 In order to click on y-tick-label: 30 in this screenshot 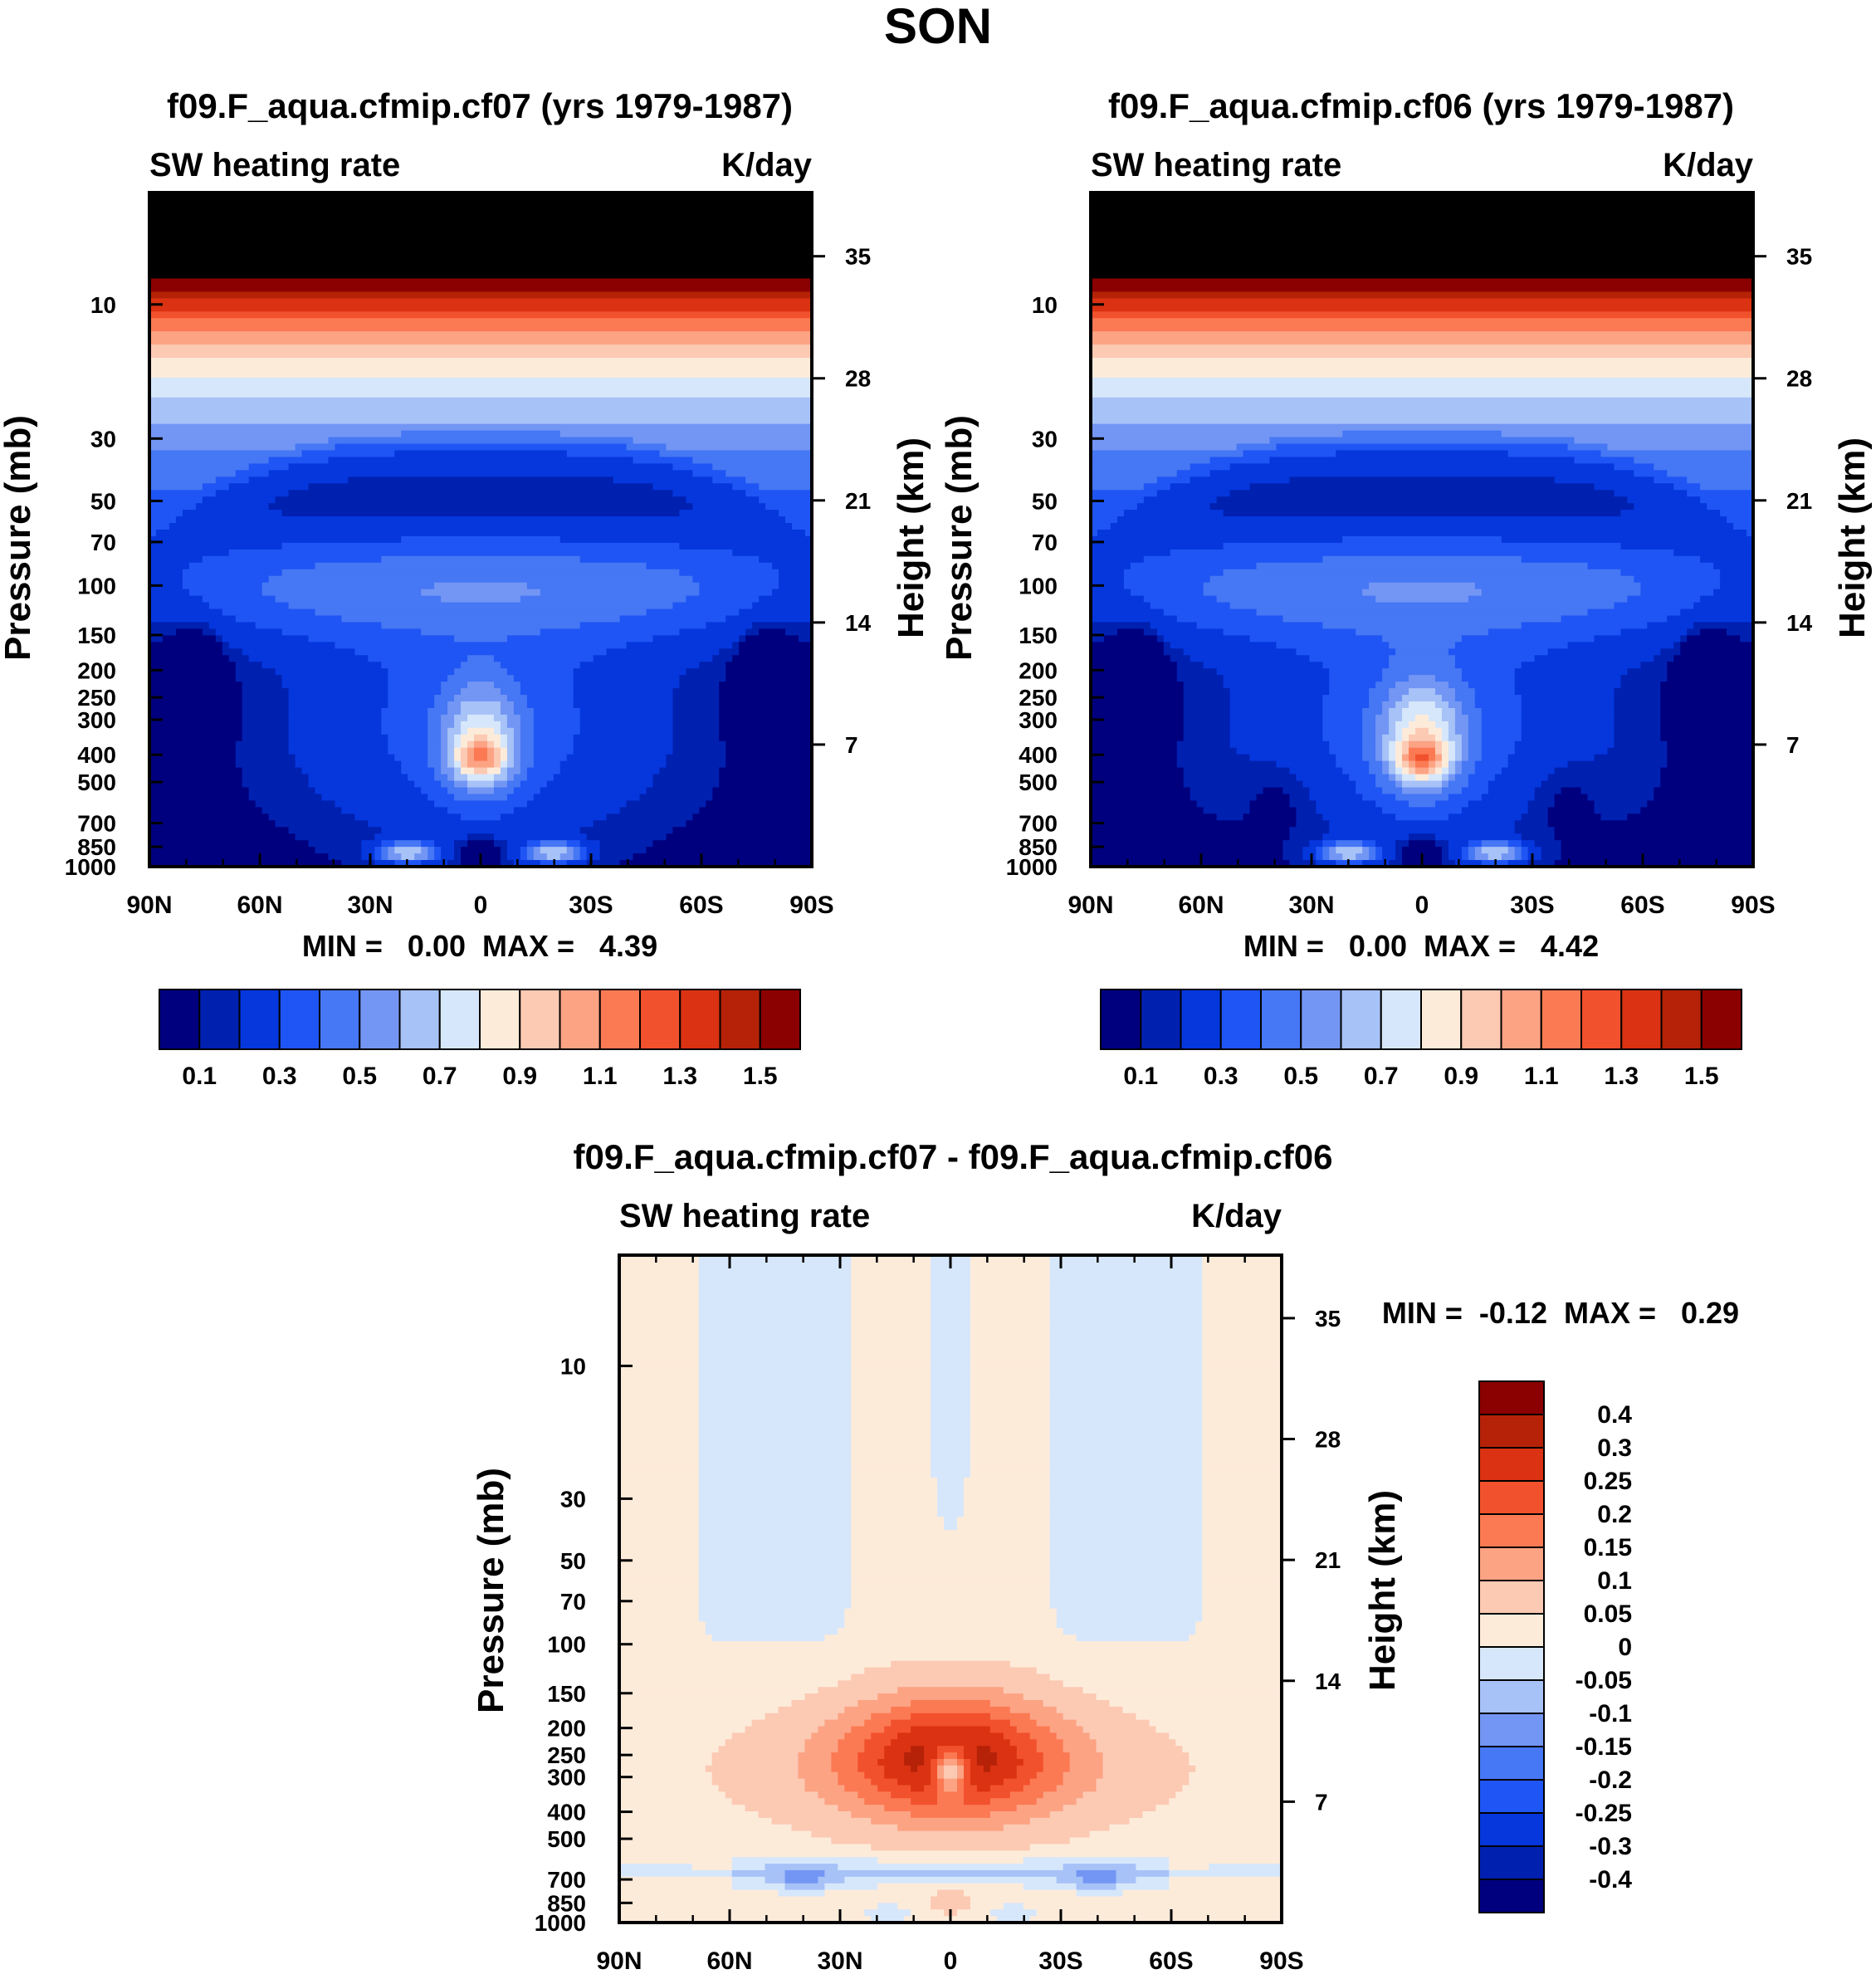, I will do `click(103, 439)`.